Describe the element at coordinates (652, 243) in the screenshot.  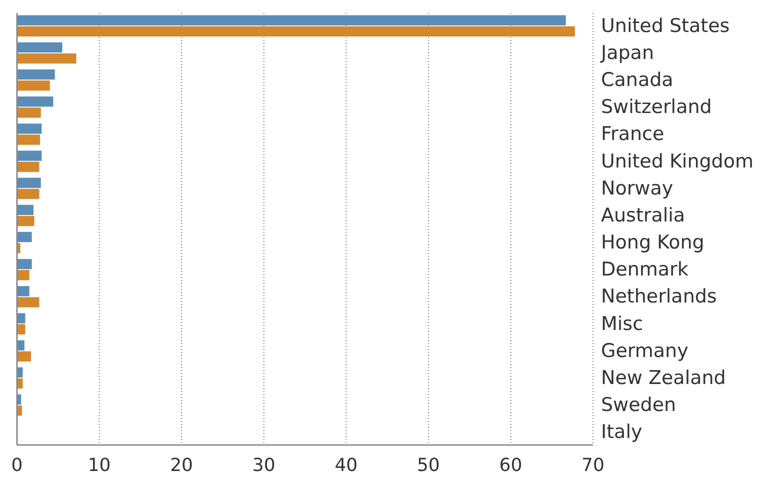
I see `y-tick-label: Hong Kong` at that location.